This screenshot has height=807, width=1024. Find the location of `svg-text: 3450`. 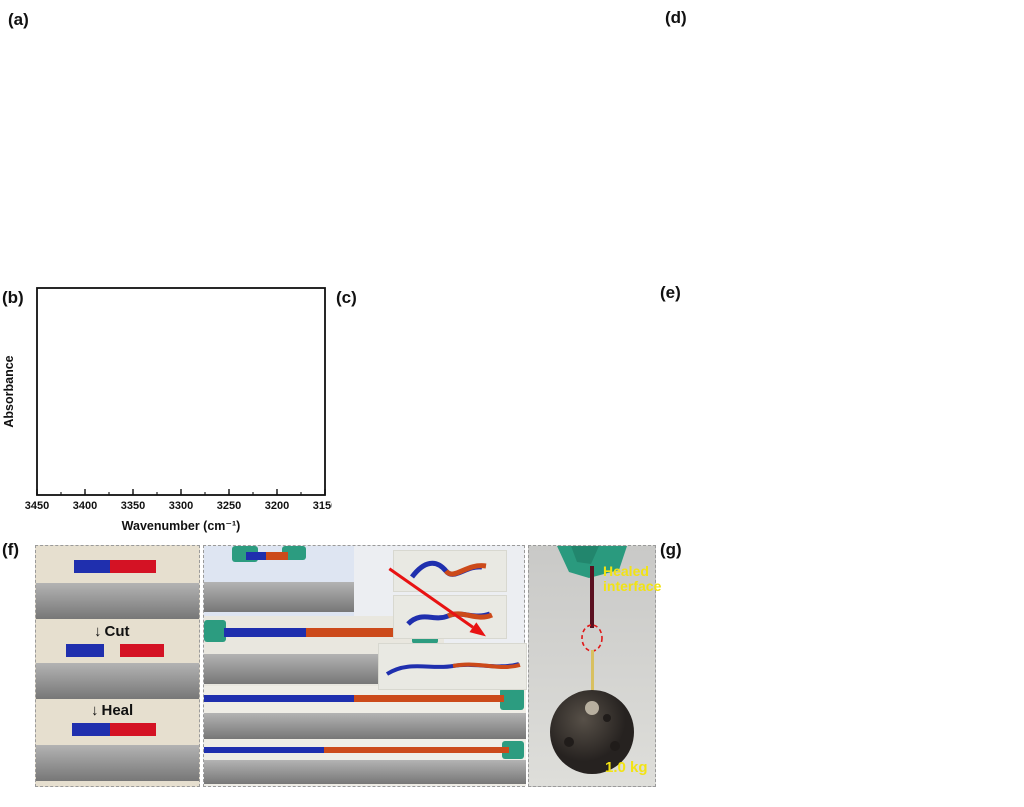

svg-text: 3450 is located at coordinates (37, 506).